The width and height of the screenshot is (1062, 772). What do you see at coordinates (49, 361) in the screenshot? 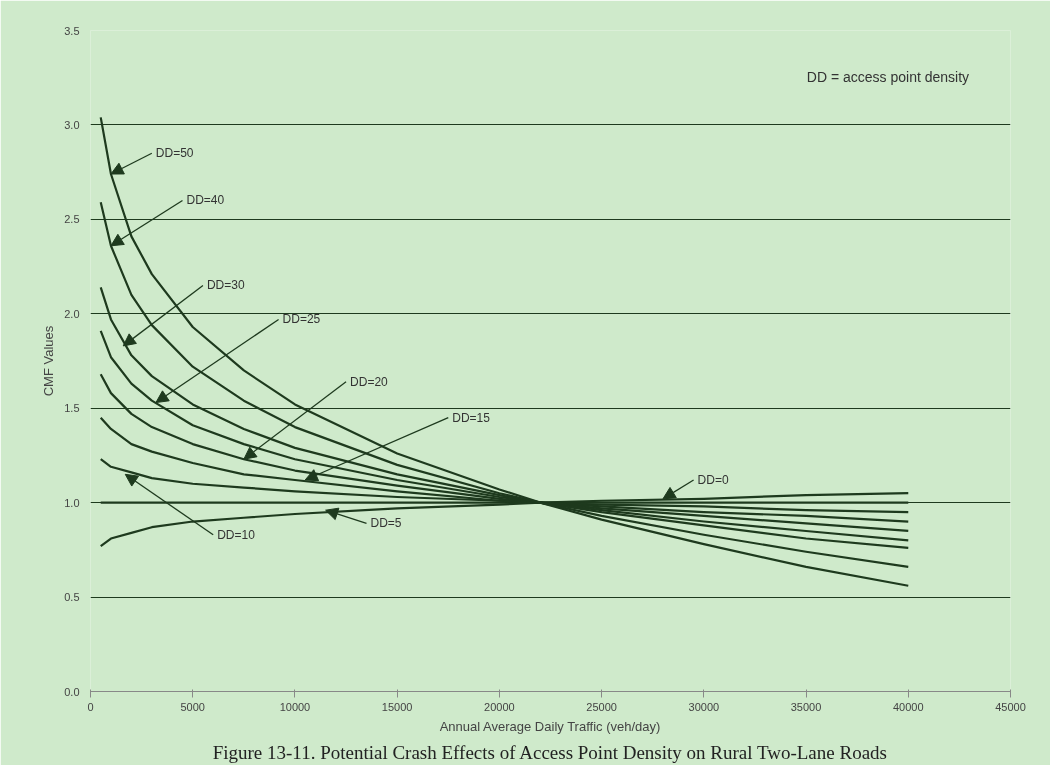
I see `y-axis-title: CMF Values` at bounding box center [49, 361].